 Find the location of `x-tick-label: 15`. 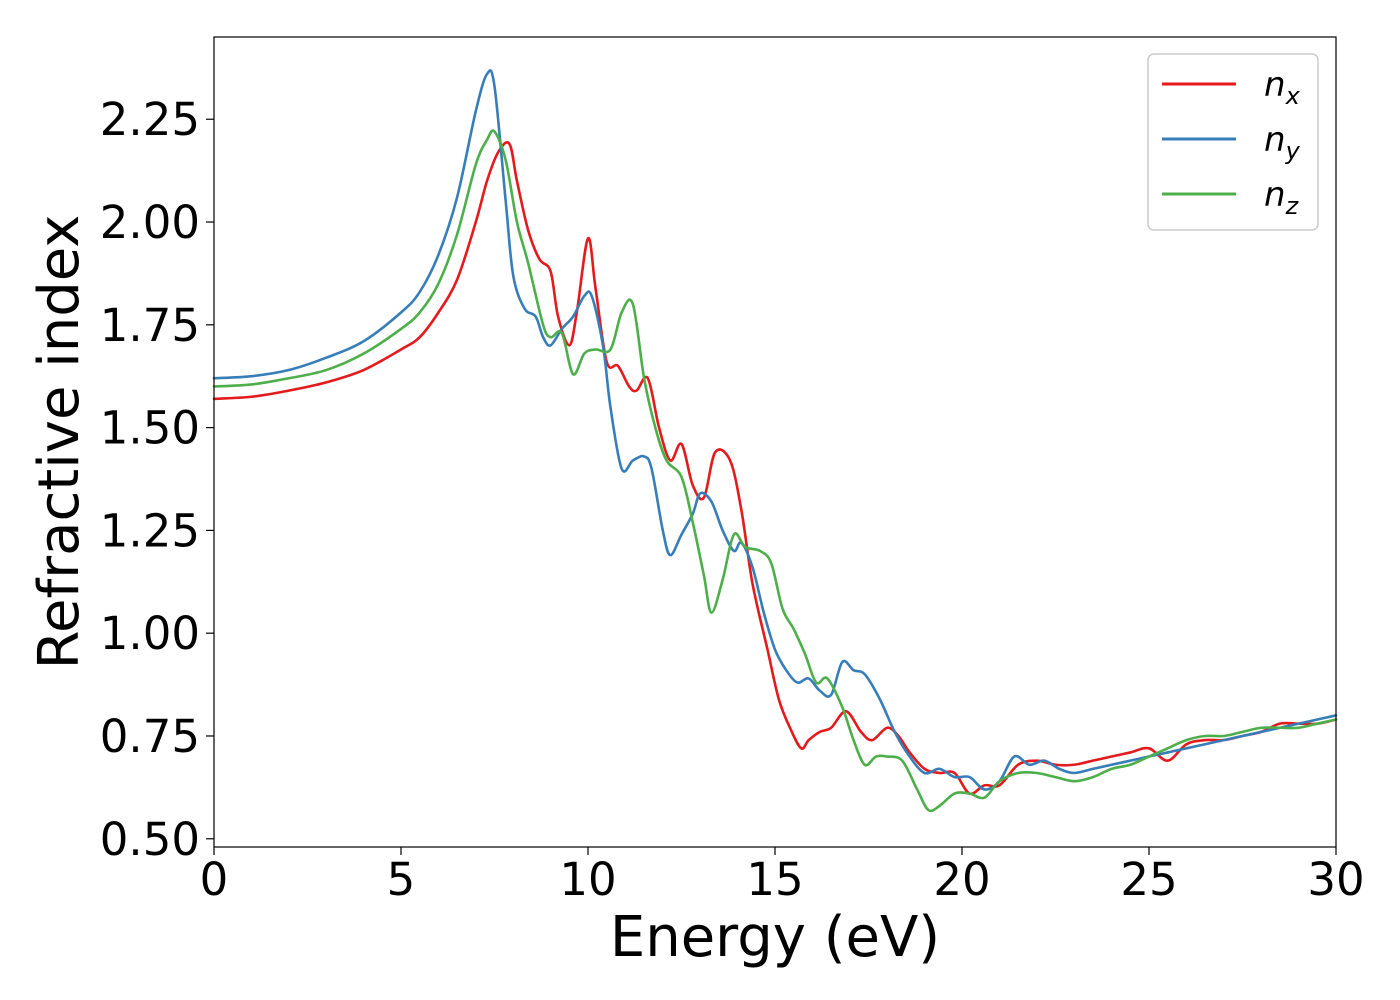

x-tick-label: 15 is located at coordinates (774, 879).